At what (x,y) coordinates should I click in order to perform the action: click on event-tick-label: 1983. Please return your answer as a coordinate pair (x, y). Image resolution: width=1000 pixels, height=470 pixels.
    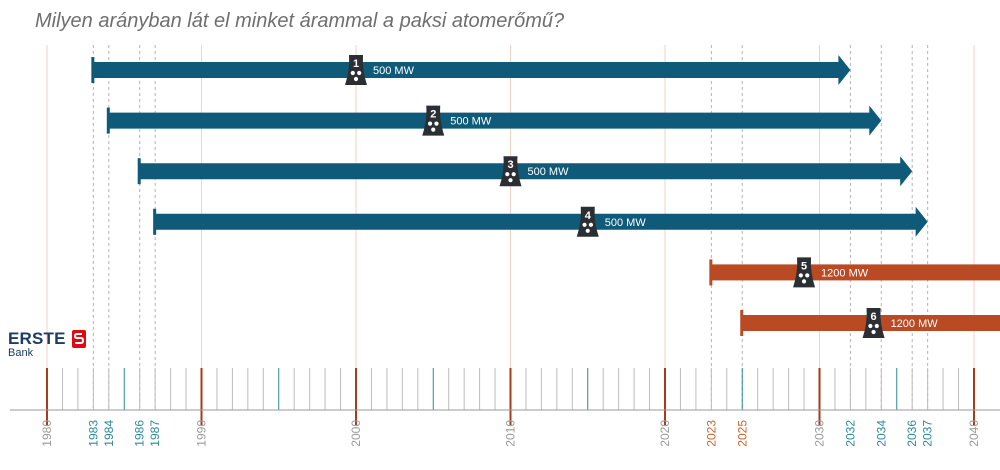
    Looking at the image, I should click on (93, 433).